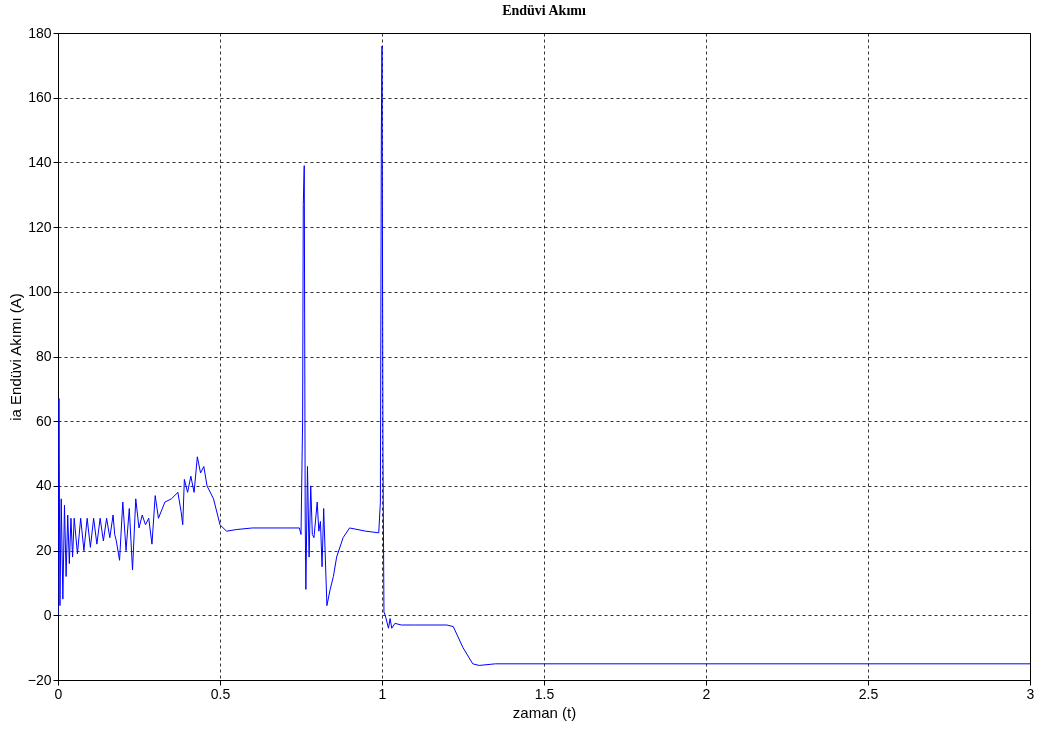 The image size is (1056, 733). I want to click on y-tick-label: 160, so click(40, 97).